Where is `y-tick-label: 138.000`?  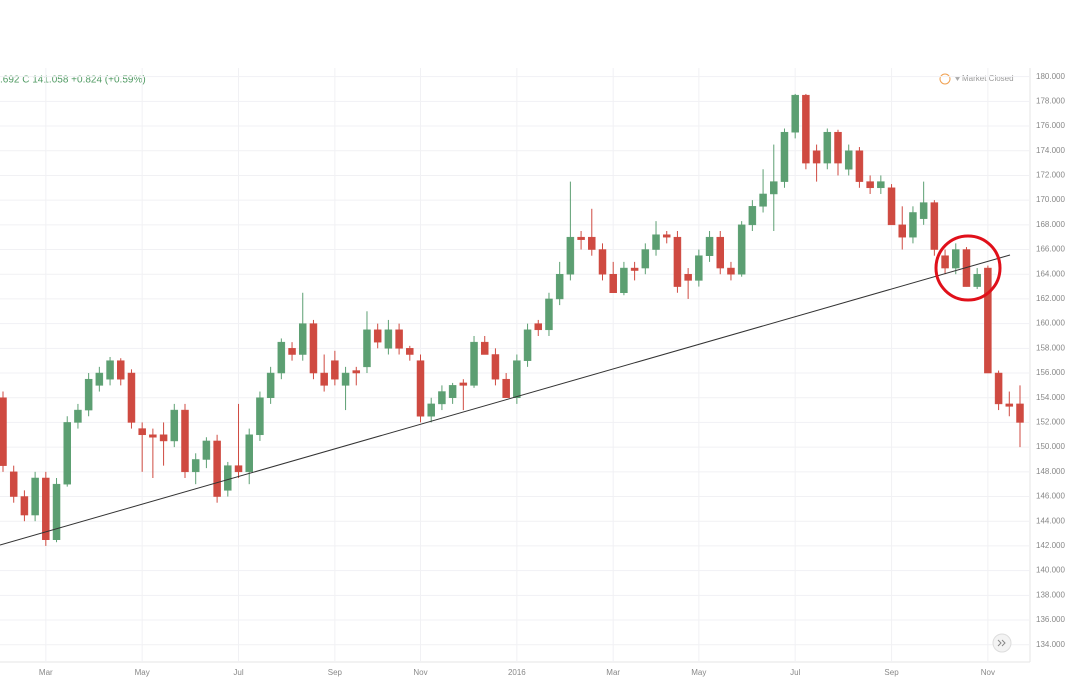 y-tick-label: 138.000 is located at coordinates (1050, 594).